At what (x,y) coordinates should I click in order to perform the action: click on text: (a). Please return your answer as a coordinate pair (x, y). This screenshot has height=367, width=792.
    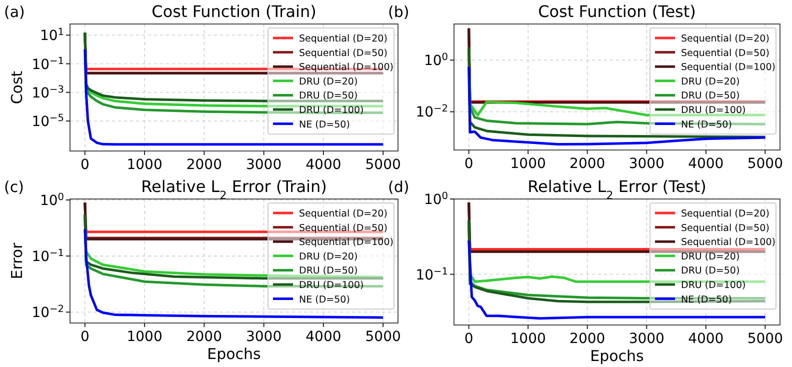
    Looking at the image, I should click on (14, 12).